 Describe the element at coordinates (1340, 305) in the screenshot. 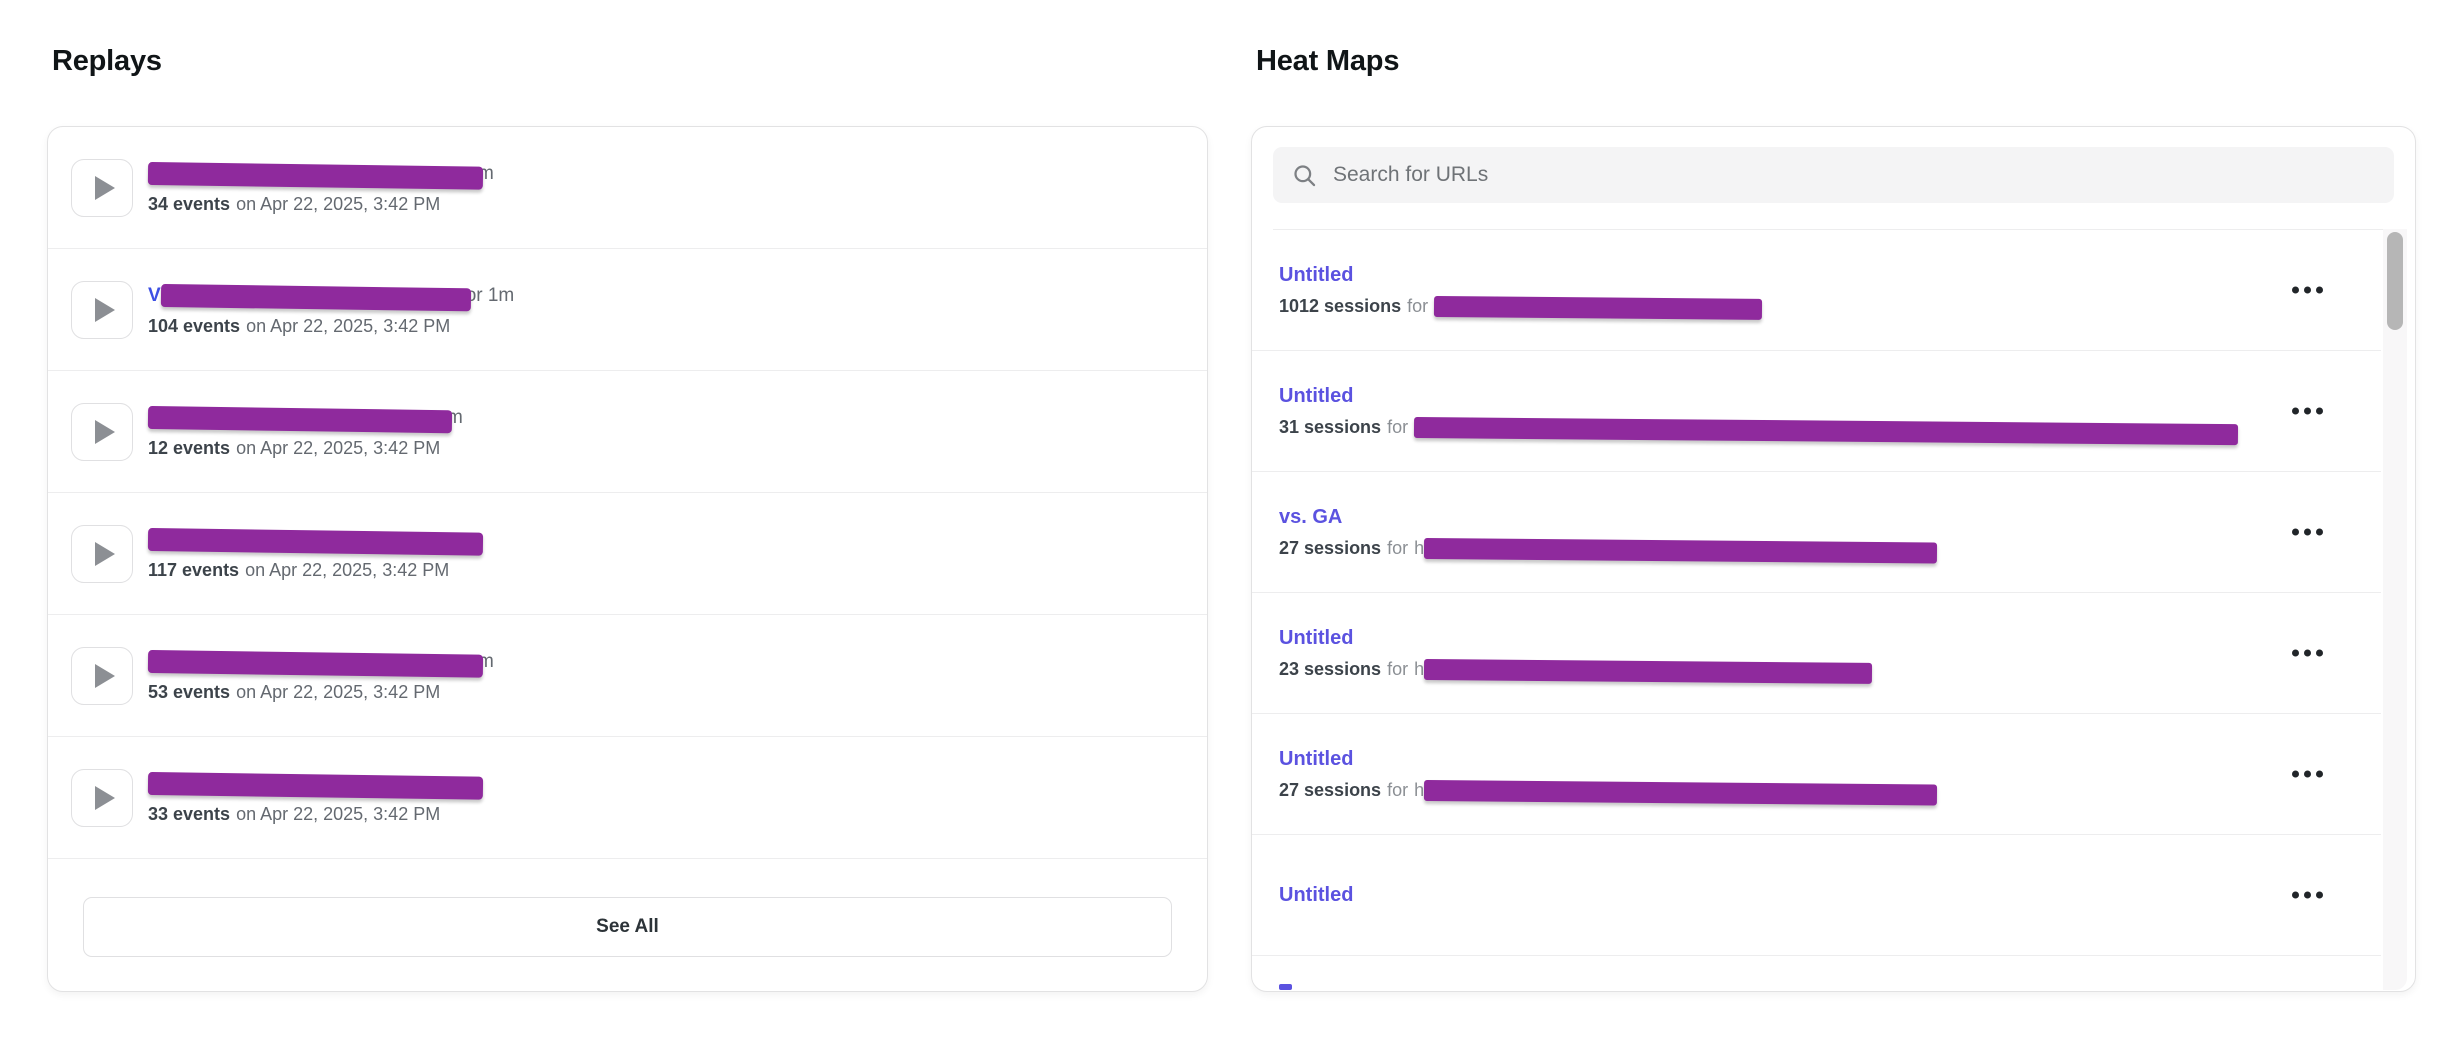

I see `sessions-count: 1012 sessions` at that location.